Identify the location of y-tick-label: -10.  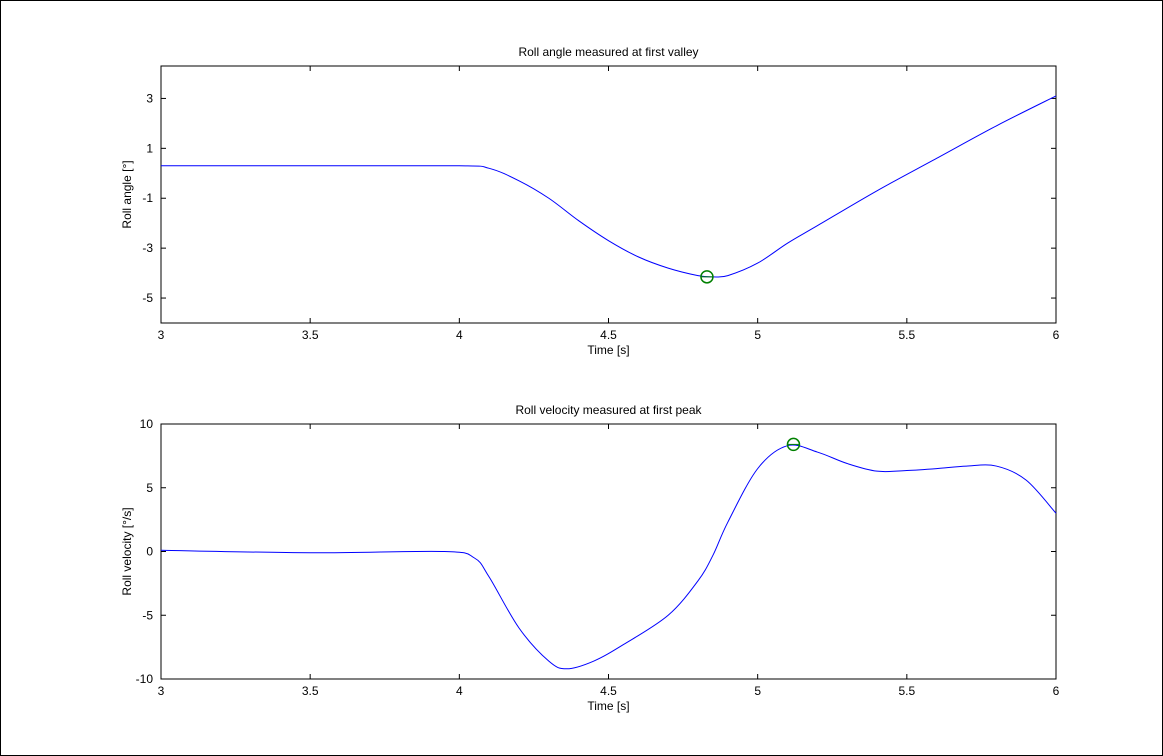
(145, 679).